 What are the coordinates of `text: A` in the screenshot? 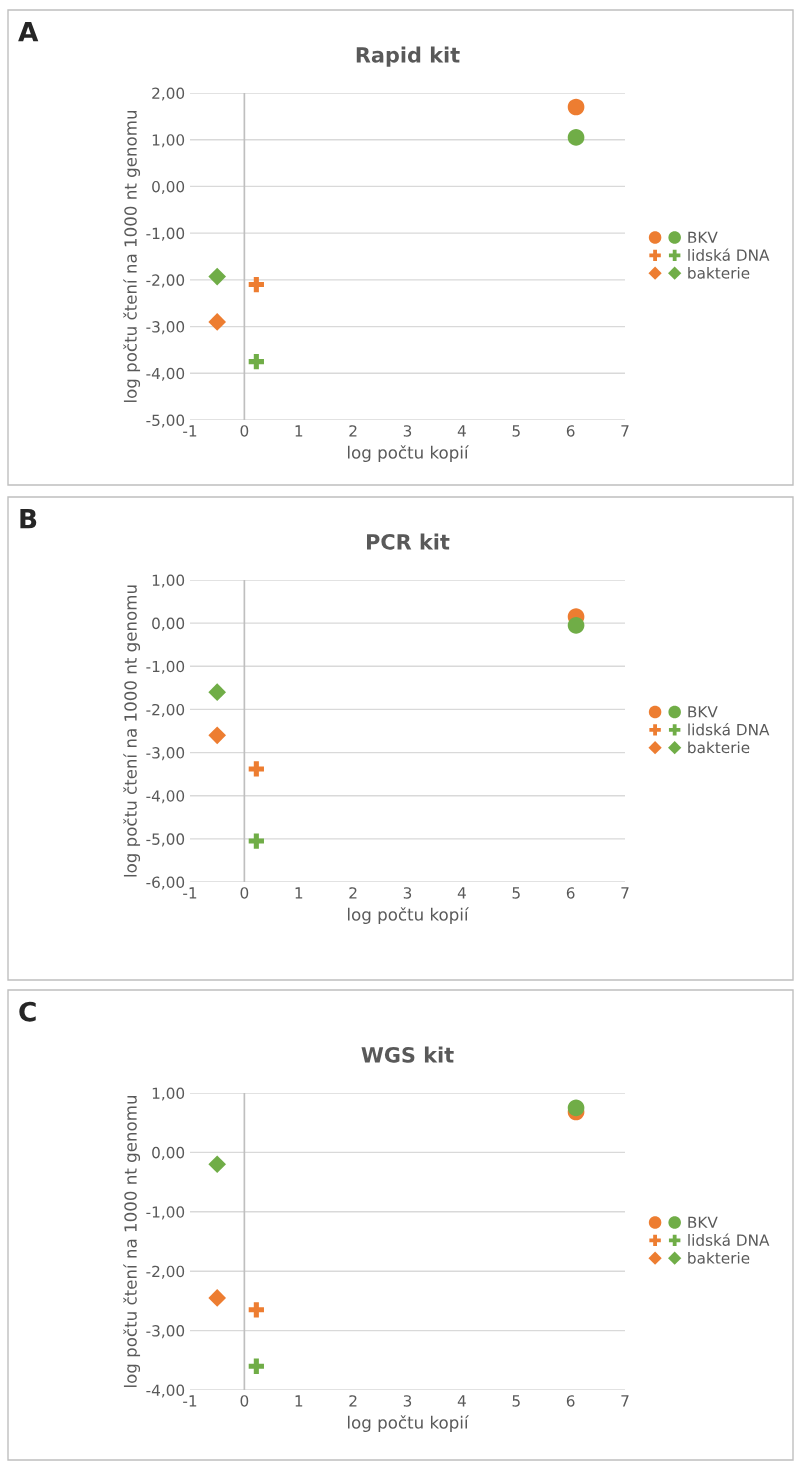 It's located at (28, 32).